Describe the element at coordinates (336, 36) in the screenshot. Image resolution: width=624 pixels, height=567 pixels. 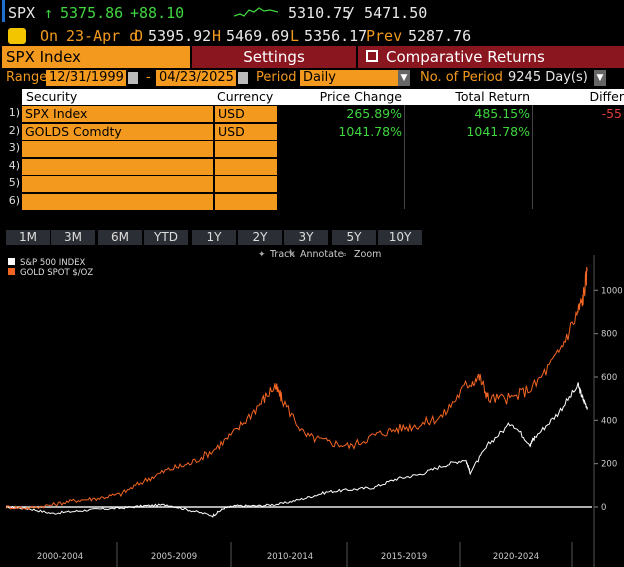
I see `low-value: 5356.17` at that location.